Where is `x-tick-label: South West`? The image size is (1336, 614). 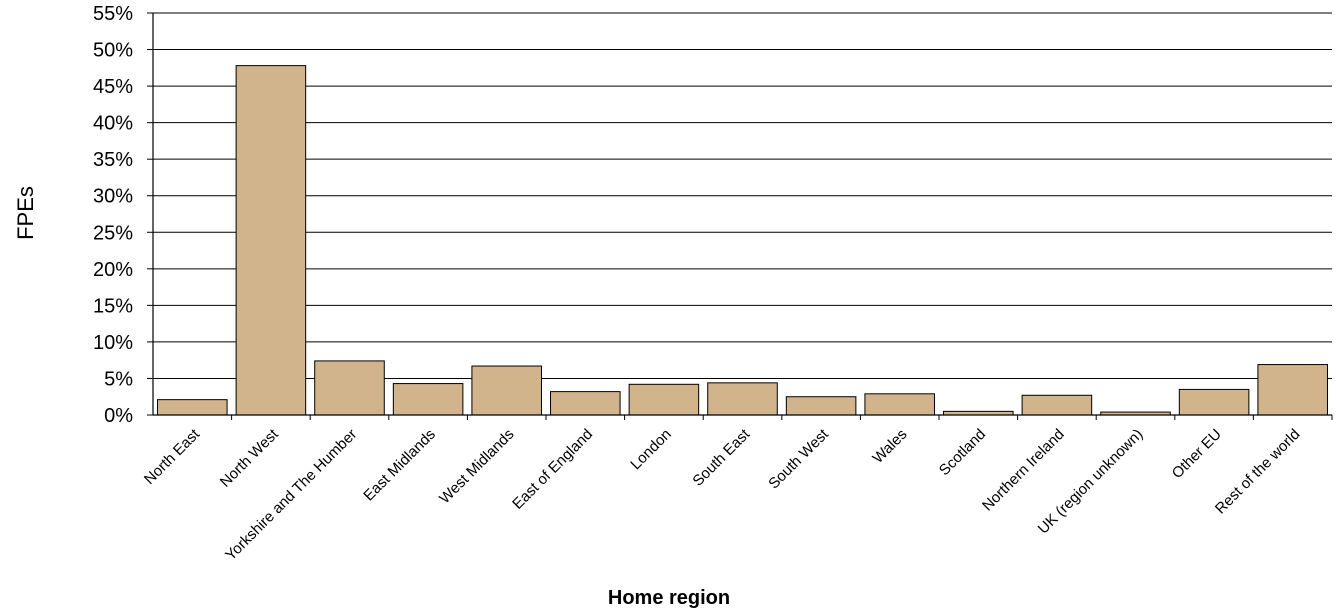
x-tick-label: South West is located at coordinates (798, 458).